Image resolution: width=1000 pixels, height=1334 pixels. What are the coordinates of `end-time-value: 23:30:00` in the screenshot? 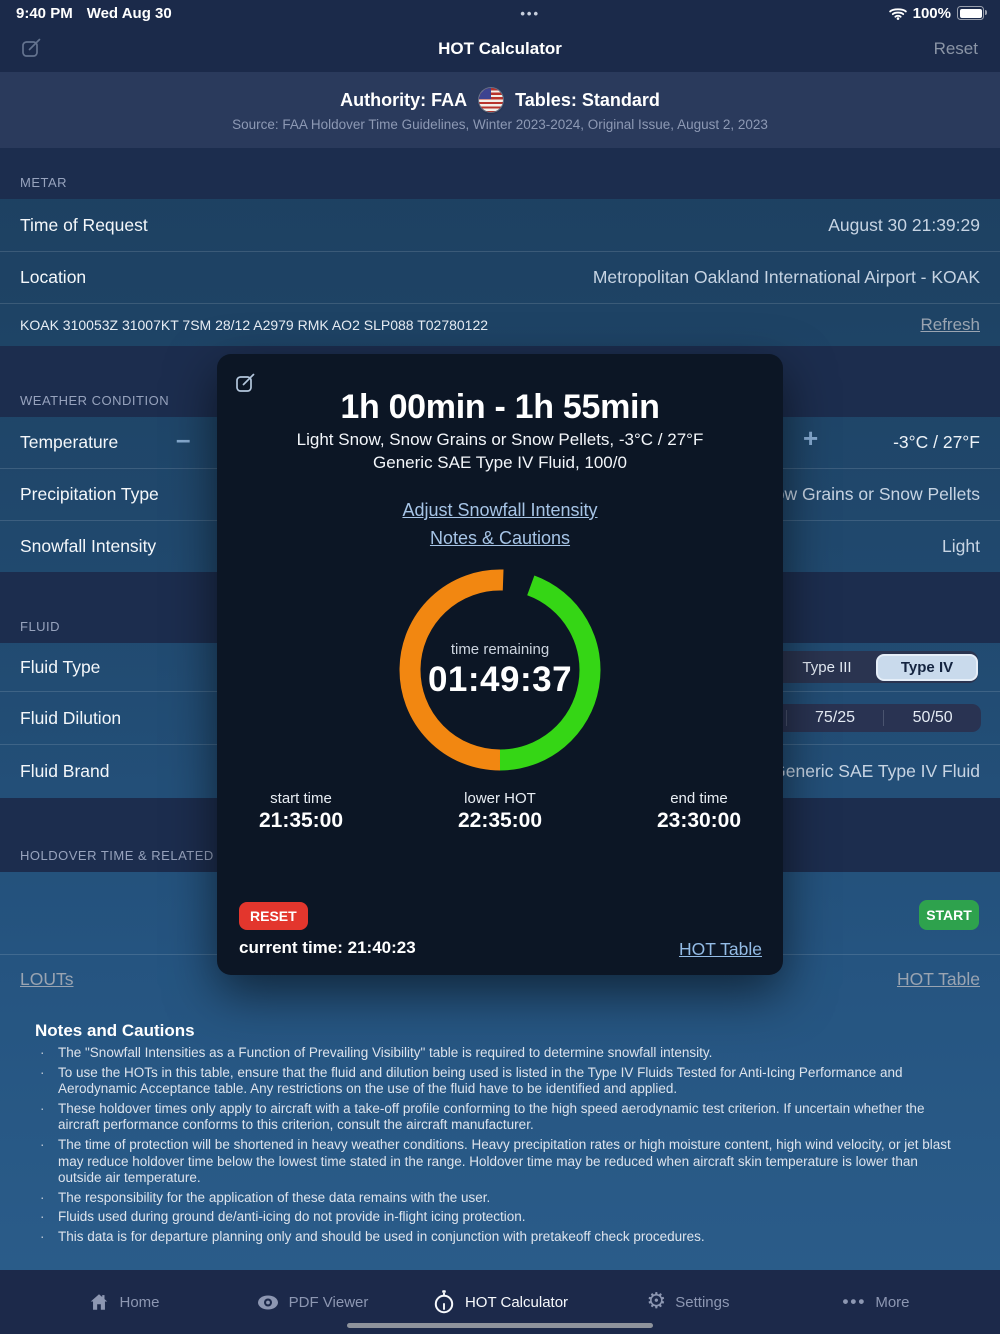 It's located at (699, 820).